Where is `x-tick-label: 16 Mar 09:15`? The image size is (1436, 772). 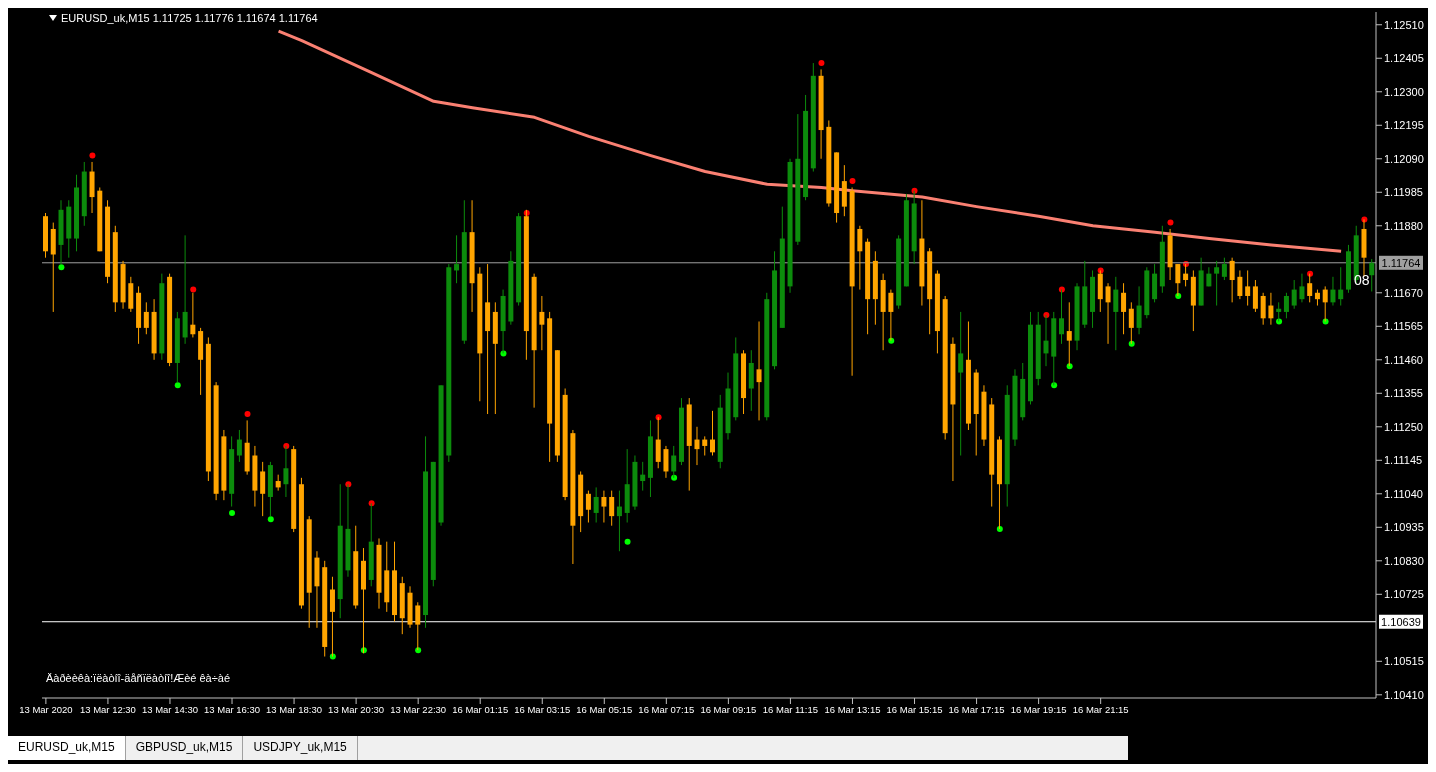 x-tick-label: 16 Mar 09:15 is located at coordinates (728, 709).